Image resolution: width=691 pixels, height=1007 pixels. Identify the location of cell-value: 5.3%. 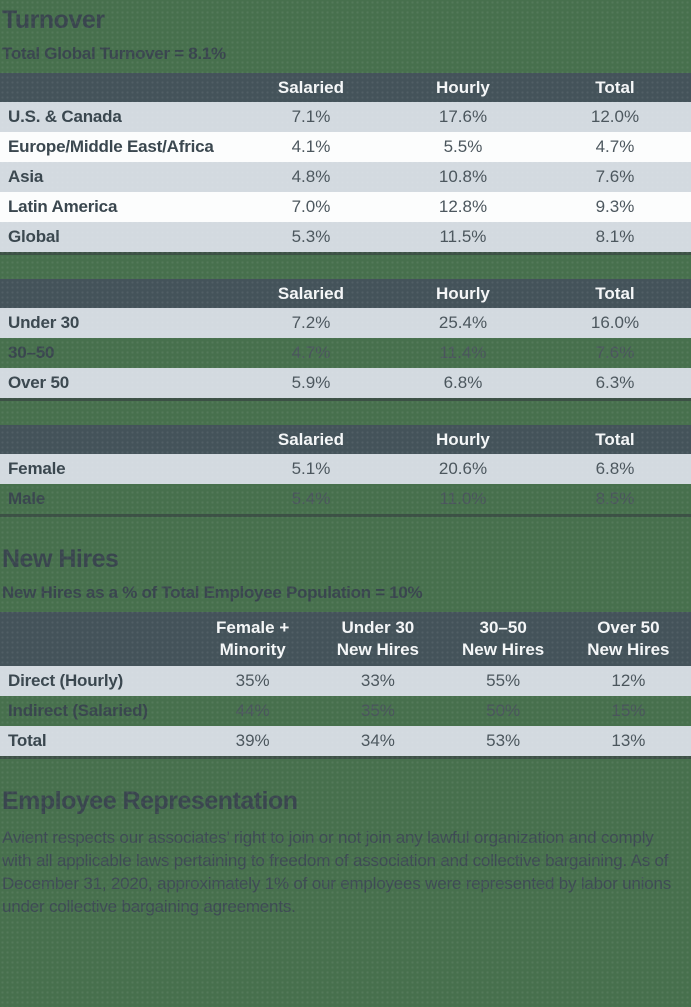
(311, 236).